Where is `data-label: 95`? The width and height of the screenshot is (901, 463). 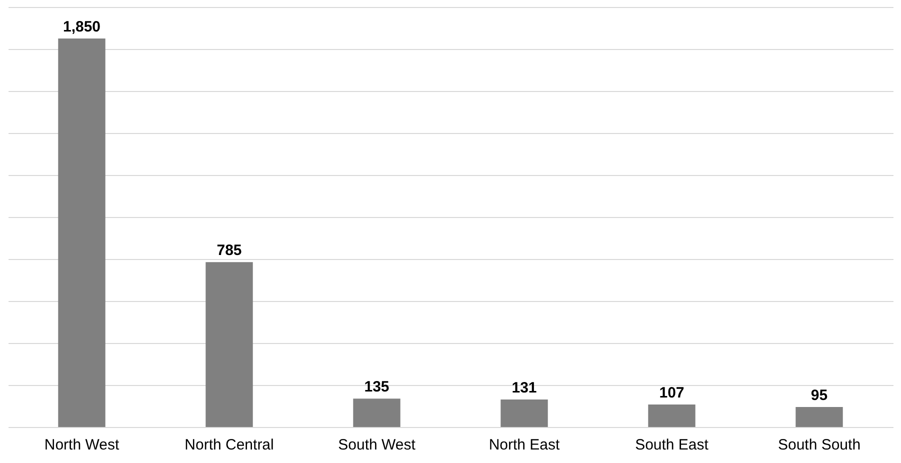
data-label: 95 is located at coordinates (819, 395).